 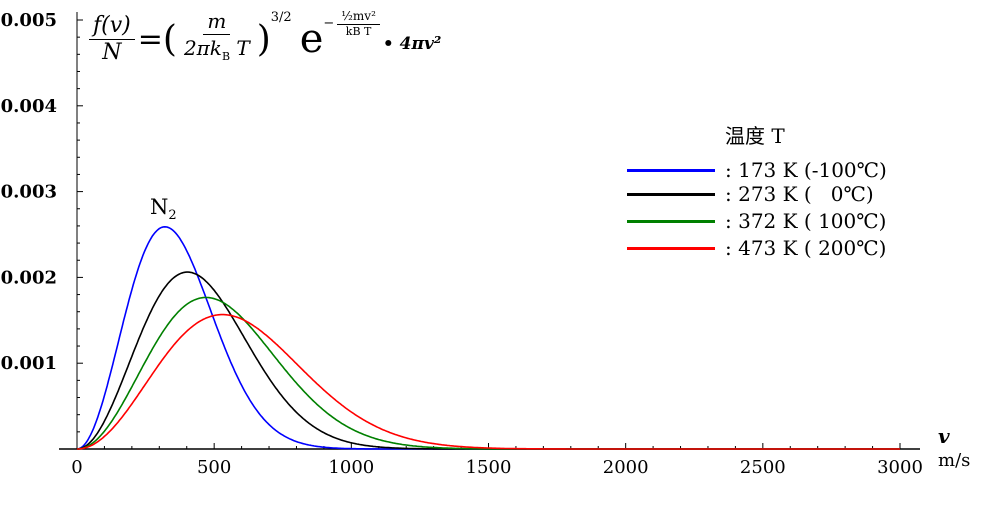 What do you see at coordinates (226, 56) in the screenshot?
I see `den-sub: B` at bounding box center [226, 56].